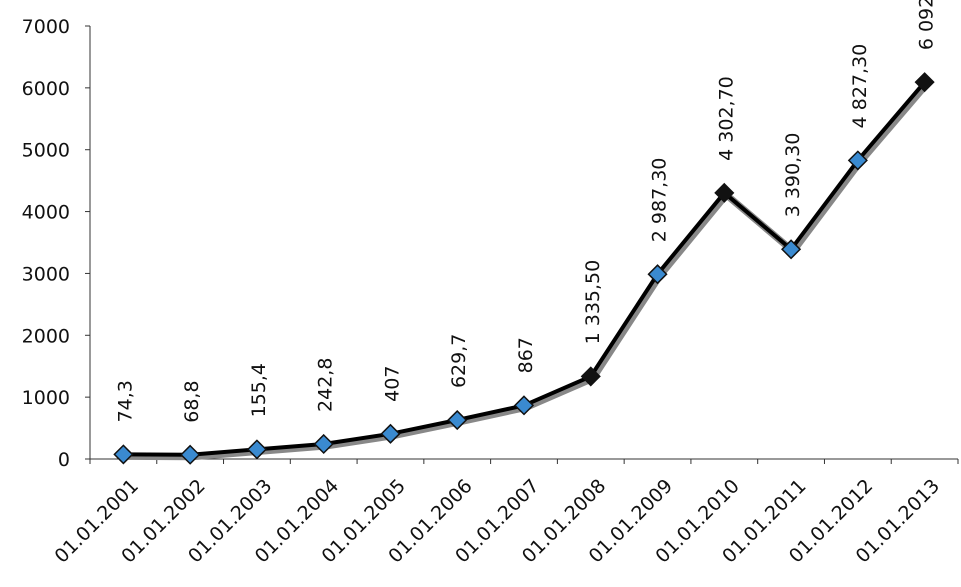 The height and width of the screenshot is (587, 961). I want to click on y-tick-label: 0, so click(64, 460).